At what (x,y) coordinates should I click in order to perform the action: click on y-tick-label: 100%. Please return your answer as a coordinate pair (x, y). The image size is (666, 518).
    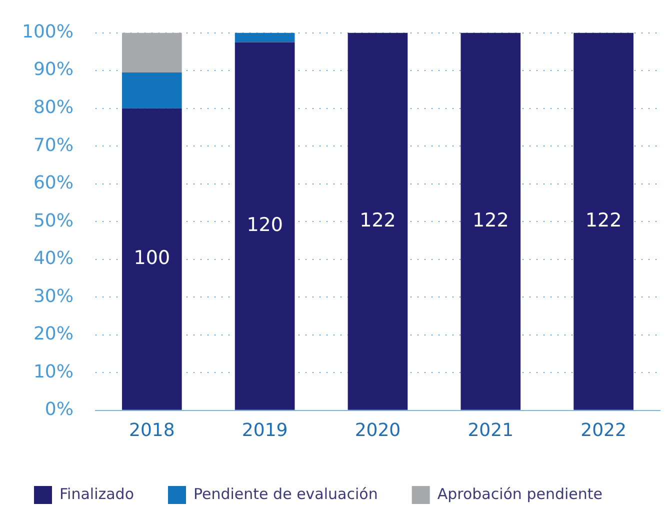
    Looking at the image, I should click on (48, 31).